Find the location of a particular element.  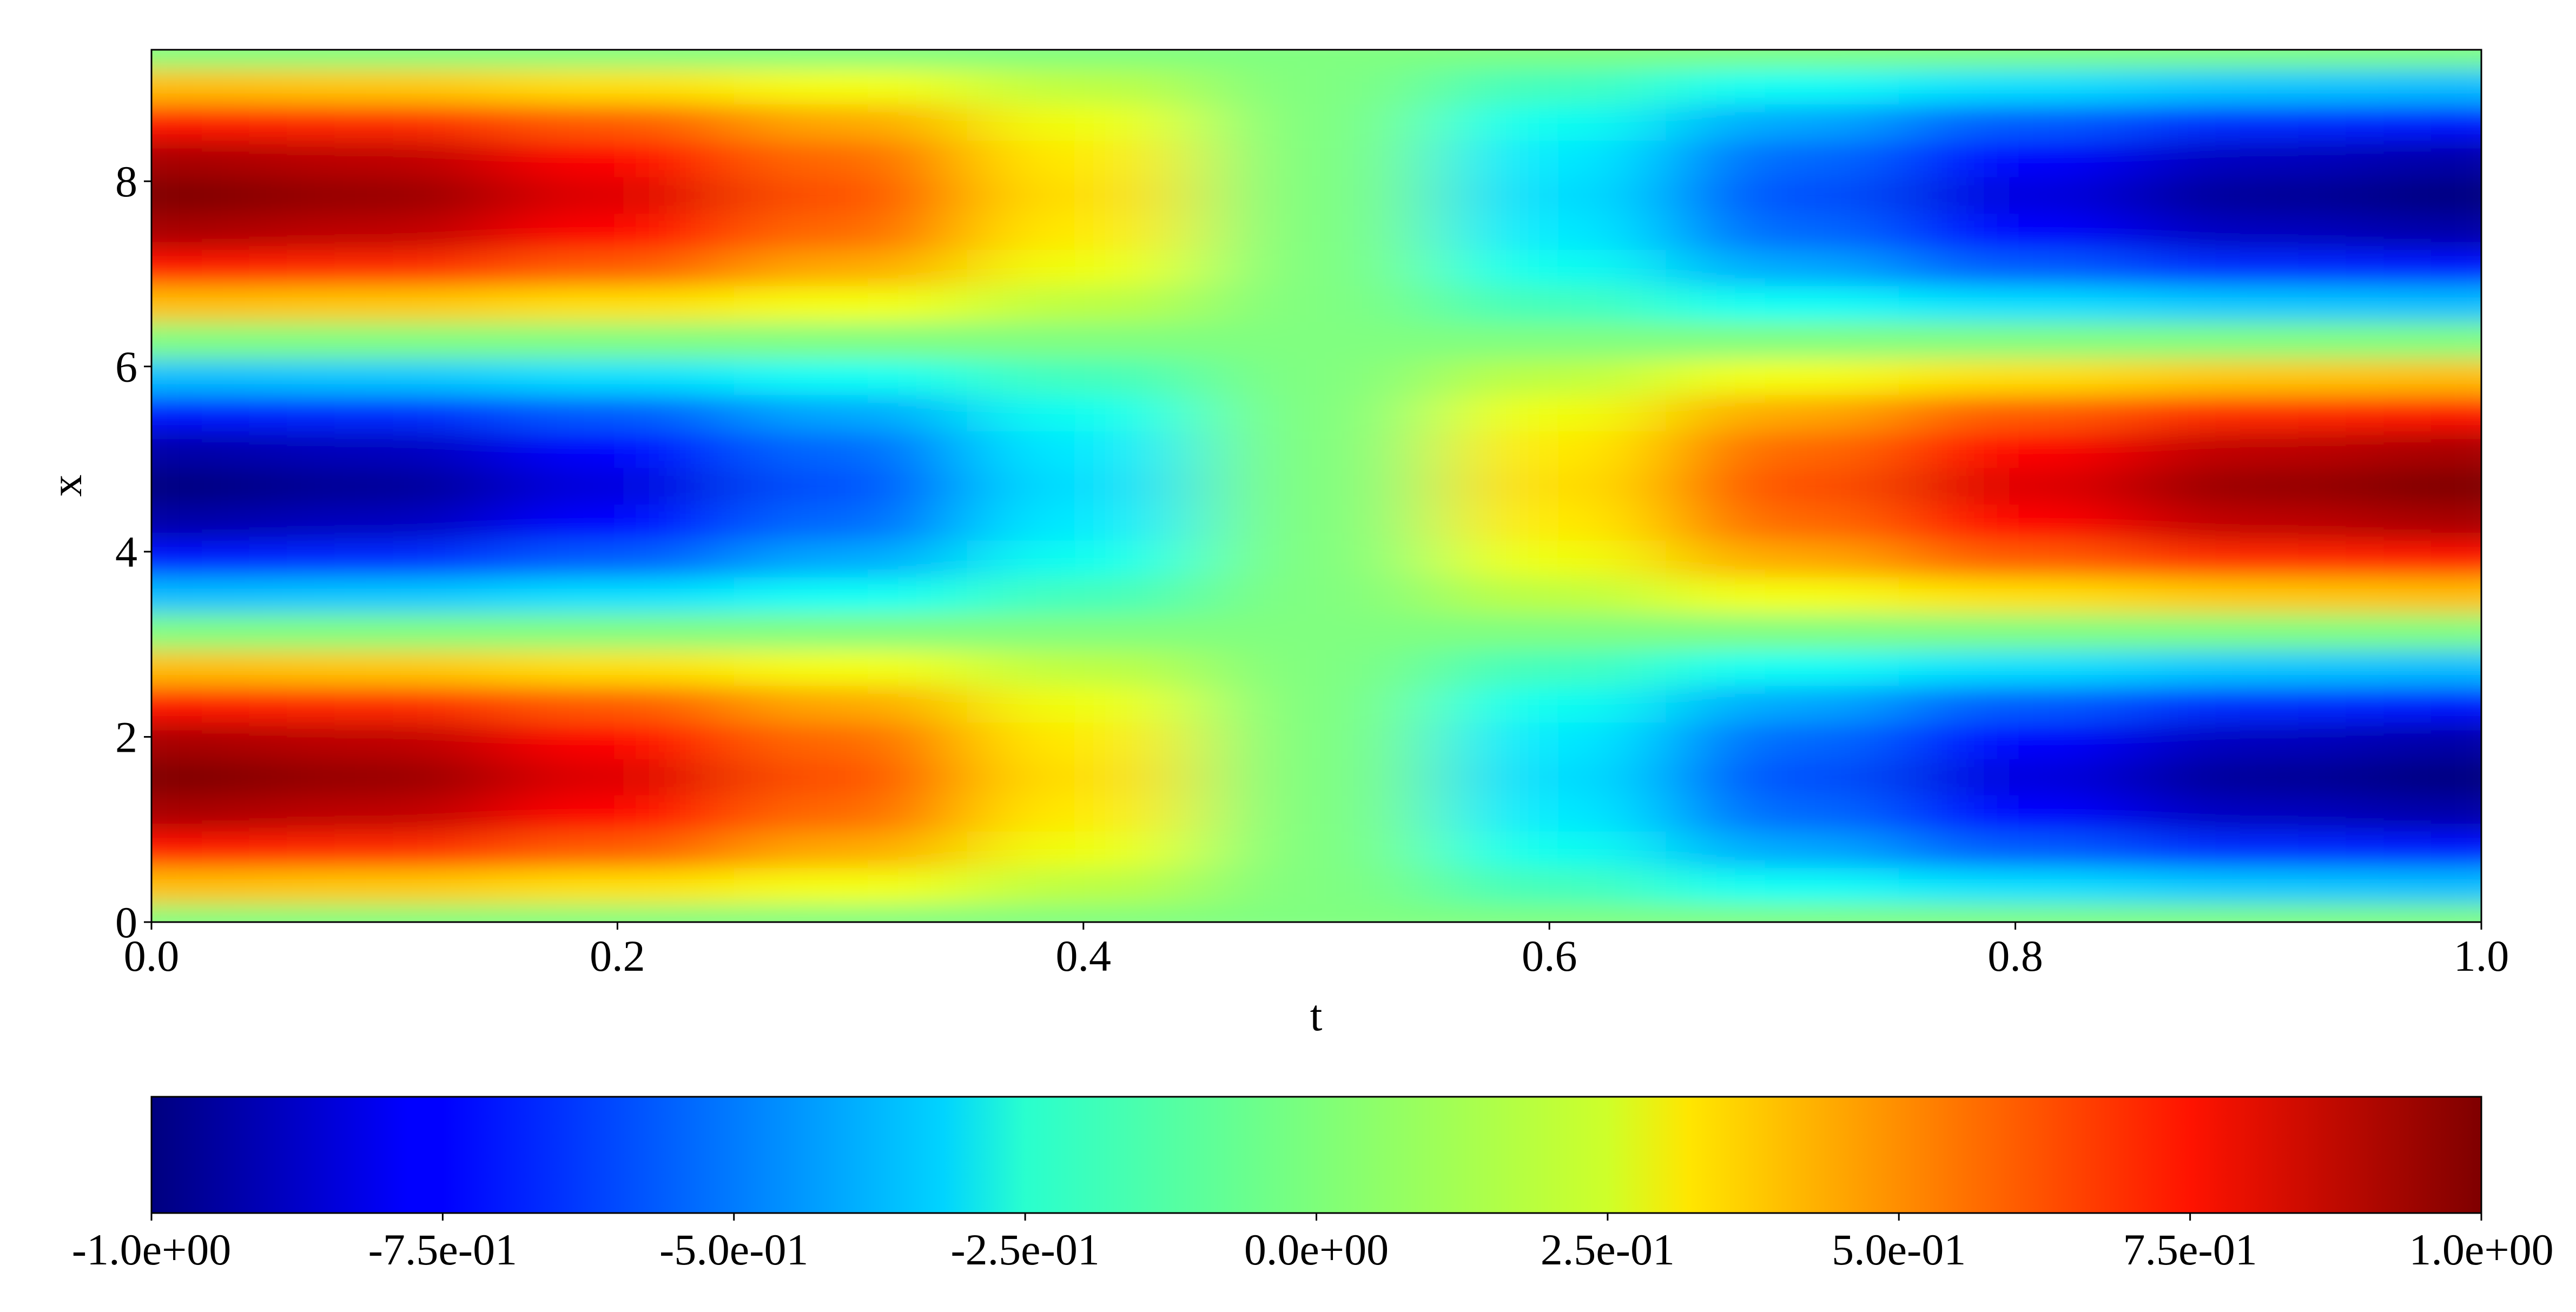

x-tick-label: 0.6 is located at coordinates (1549, 955).